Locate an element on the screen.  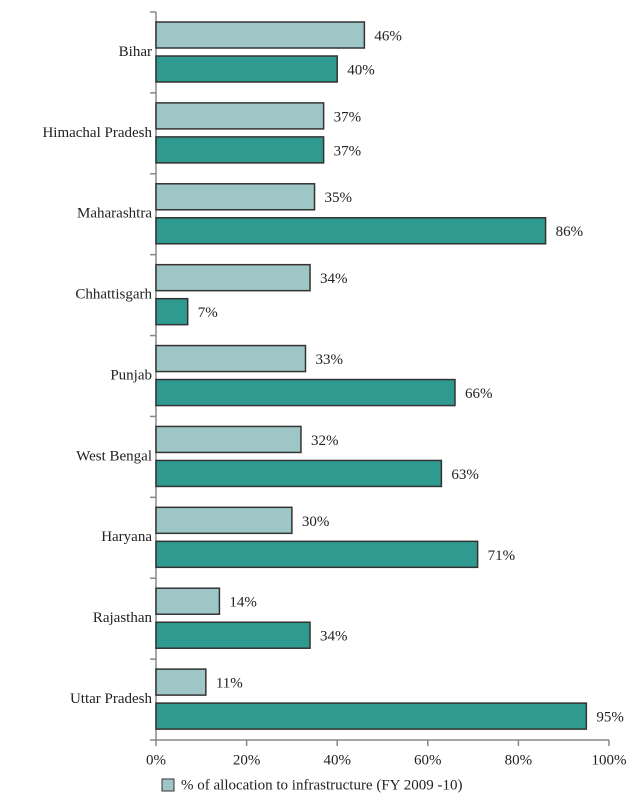
value-label: 33% is located at coordinates (329, 360).